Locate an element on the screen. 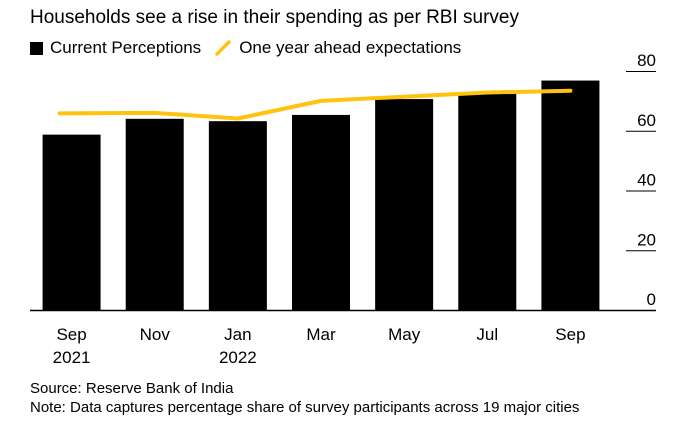 This screenshot has width=699, height=429. y-tick-label-20: 20 is located at coordinates (646, 239).